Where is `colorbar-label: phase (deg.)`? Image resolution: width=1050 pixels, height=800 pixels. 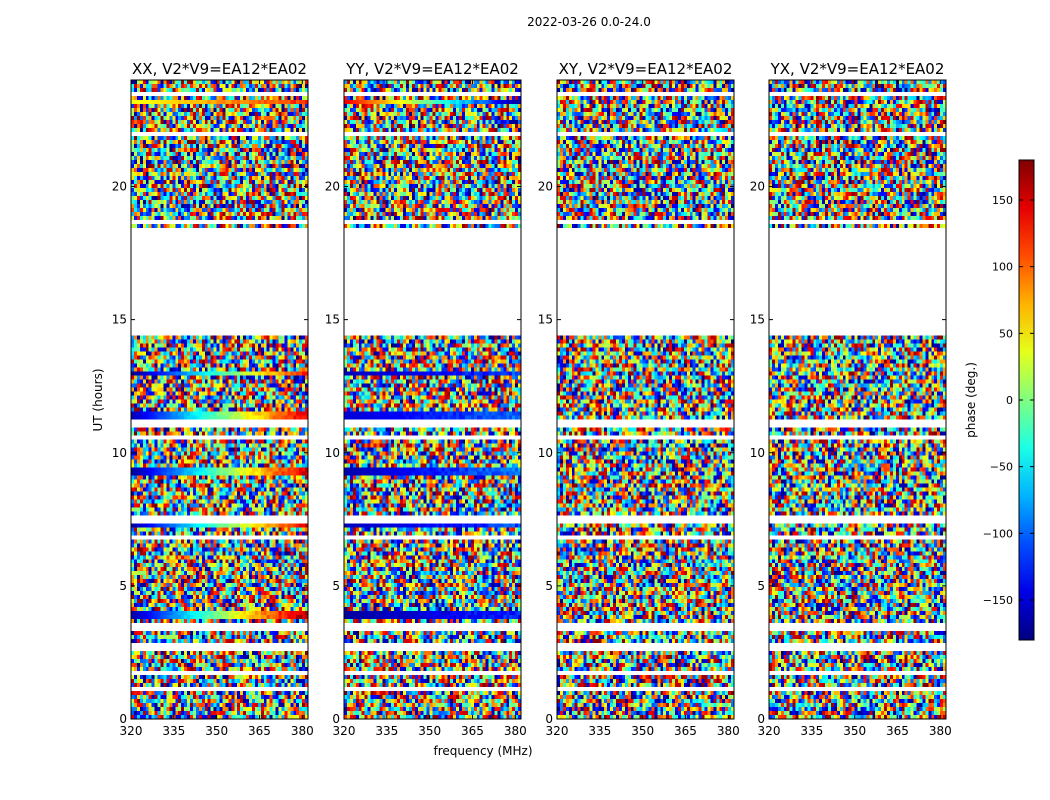
colorbar-label: phase (deg.) is located at coordinates (971, 400).